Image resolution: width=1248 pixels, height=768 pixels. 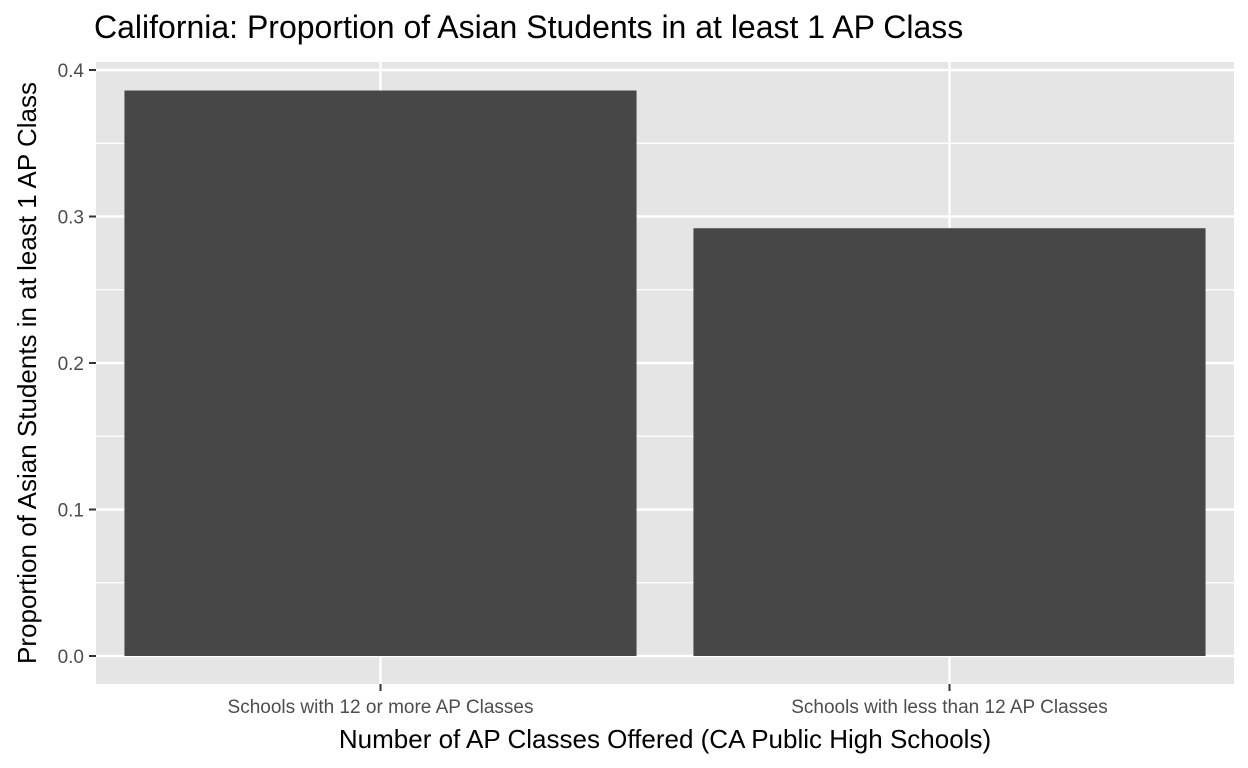 What do you see at coordinates (71, 218) in the screenshot?
I see `y-tick-label: 0.3` at bounding box center [71, 218].